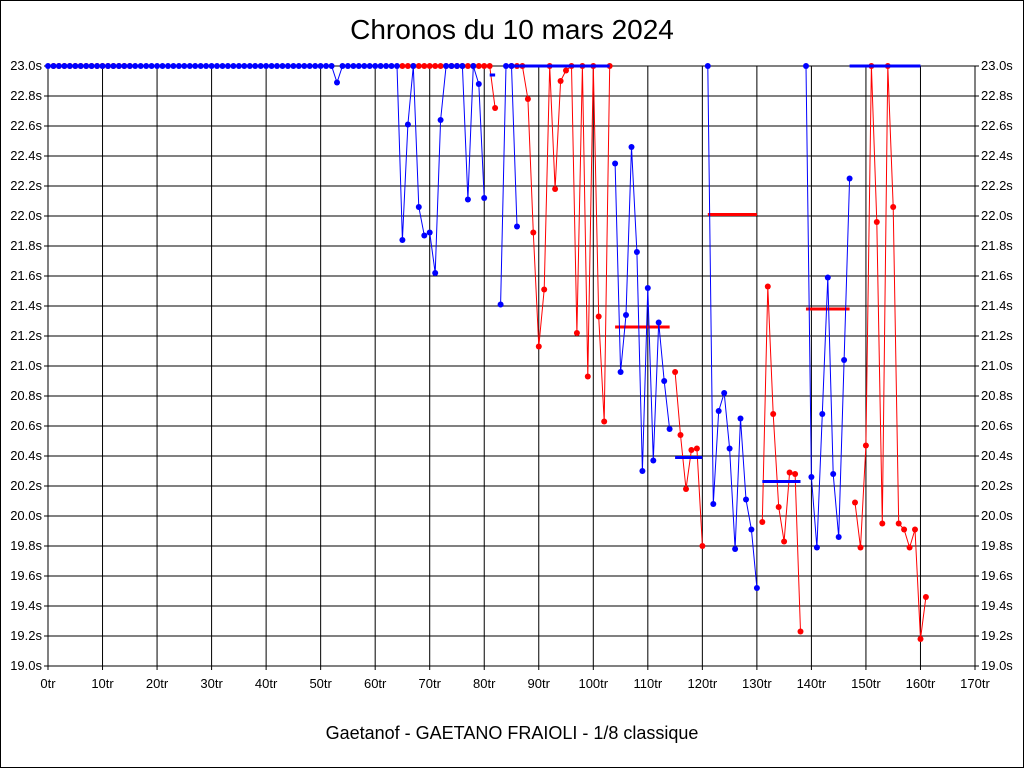 Image resolution: width=1024 pixels, height=768 pixels. What do you see at coordinates (997, 545) in the screenshot?
I see `y-tick-label-right: 19.8s` at bounding box center [997, 545].